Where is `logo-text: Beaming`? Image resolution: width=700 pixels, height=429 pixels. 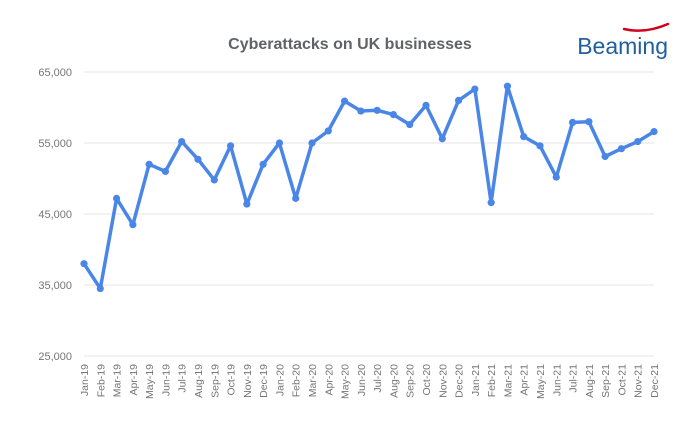
logo-text: Beaming is located at coordinates (622, 46).